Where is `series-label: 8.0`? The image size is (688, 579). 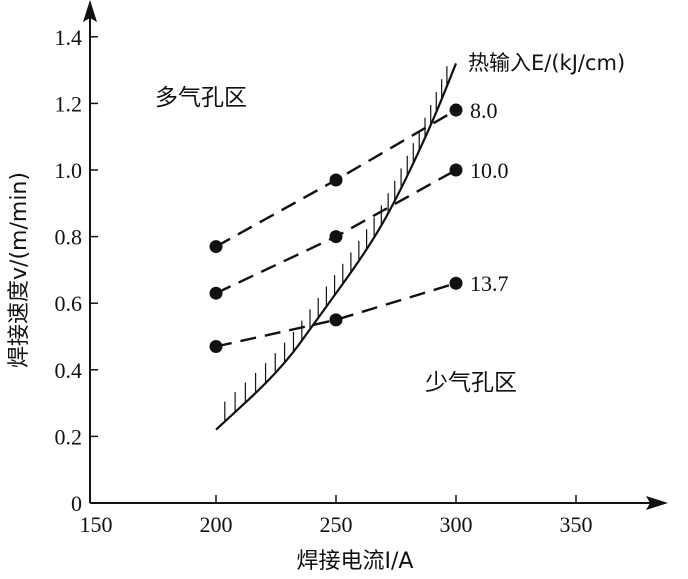
series-label: 8.0 is located at coordinates (484, 110).